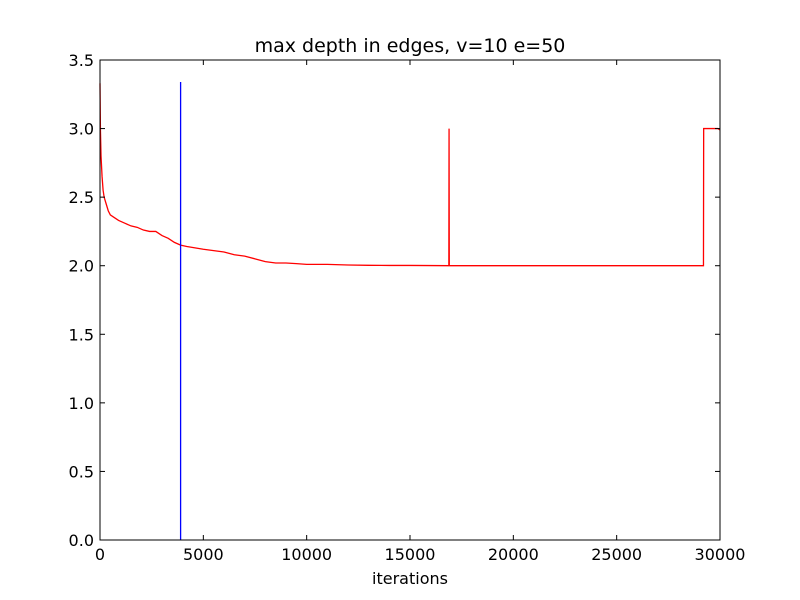 The width and height of the screenshot is (800, 600). I want to click on y-tick-label: 2.5, so click(81, 197).